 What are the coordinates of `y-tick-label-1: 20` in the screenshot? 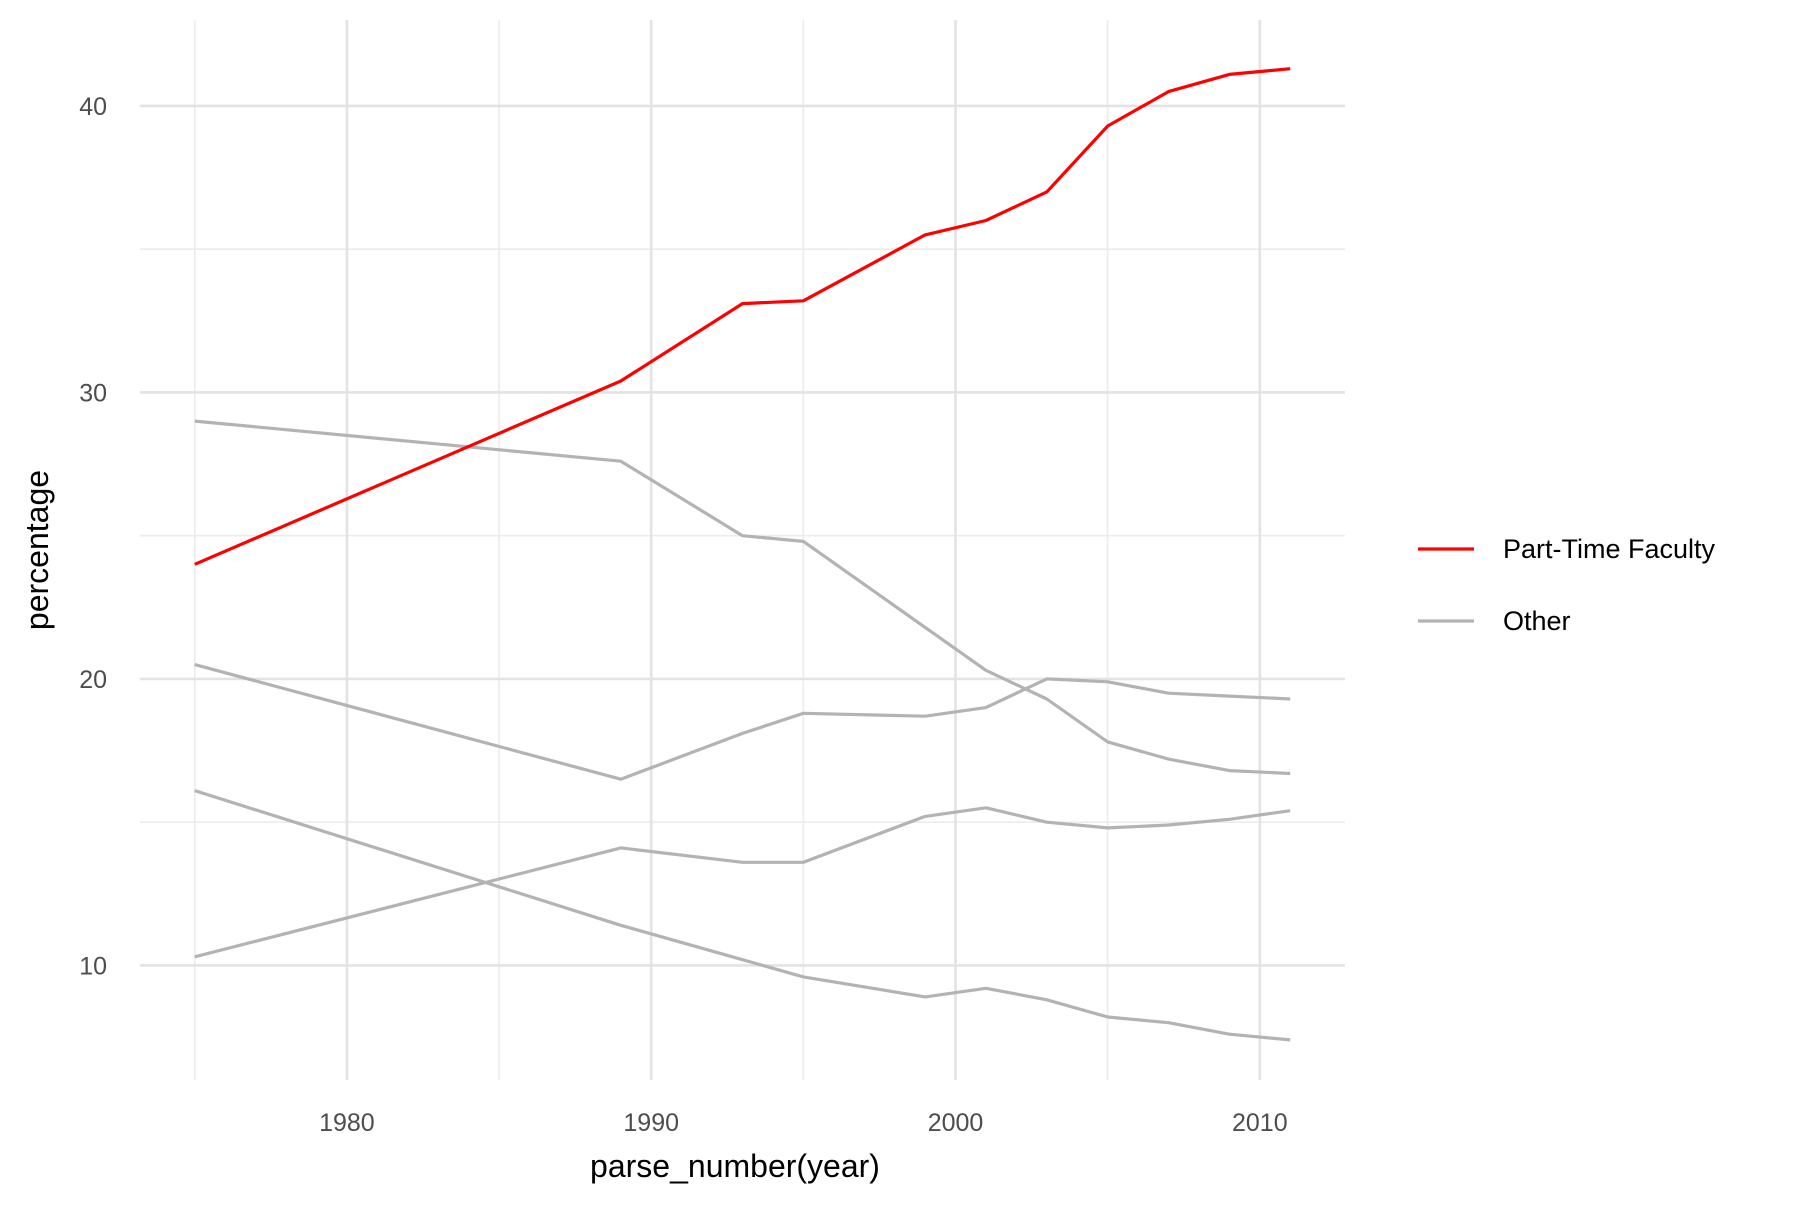 It's located at (93, 680).